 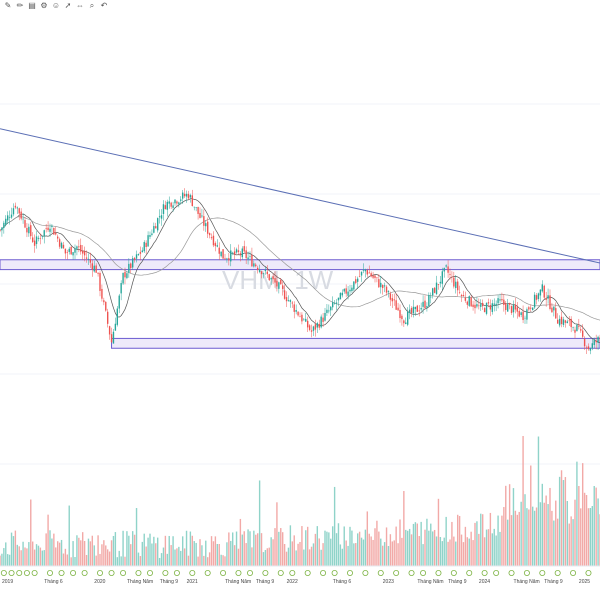 What do you see at coordinates (20, 5) in the screenshot?
I see `edit-icon: ✏` at bounding box center [20, 5].